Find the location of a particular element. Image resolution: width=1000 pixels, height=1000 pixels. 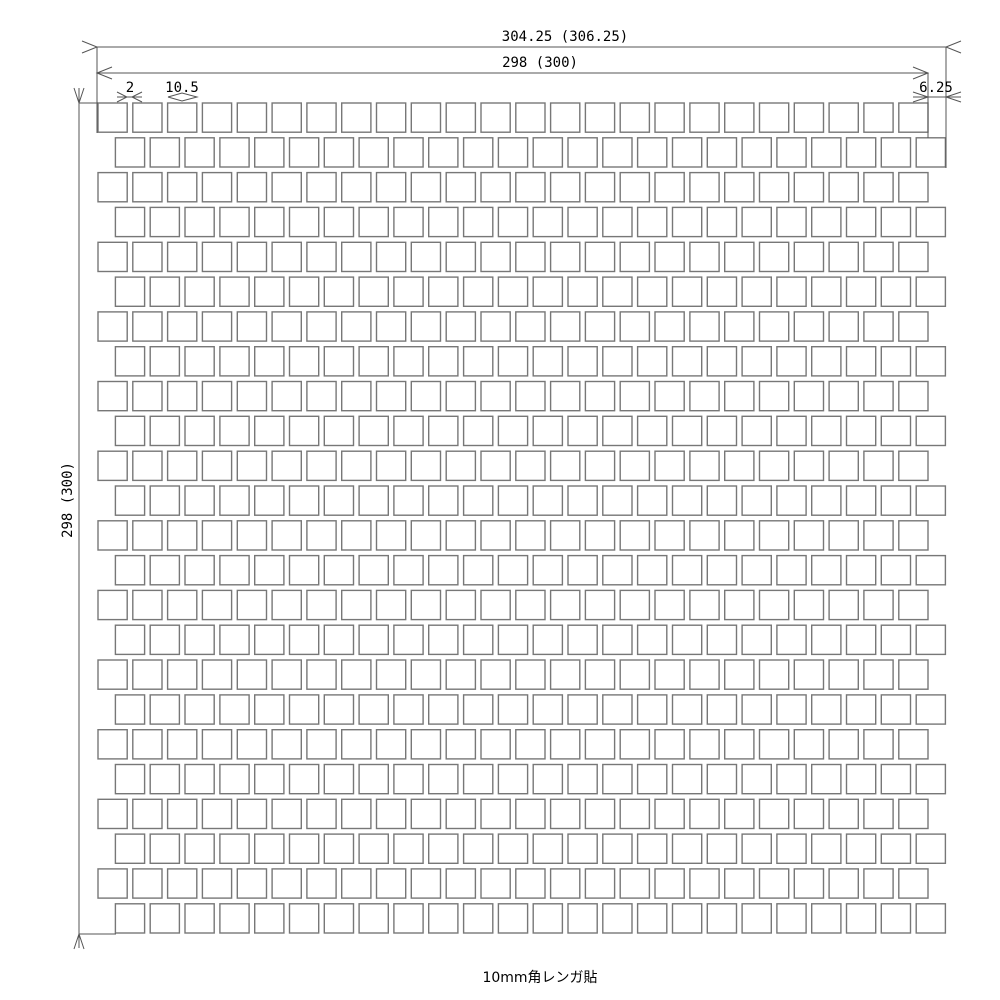

overall-width-label: 304.25 (306.25) is located at coordinates (565, 37).